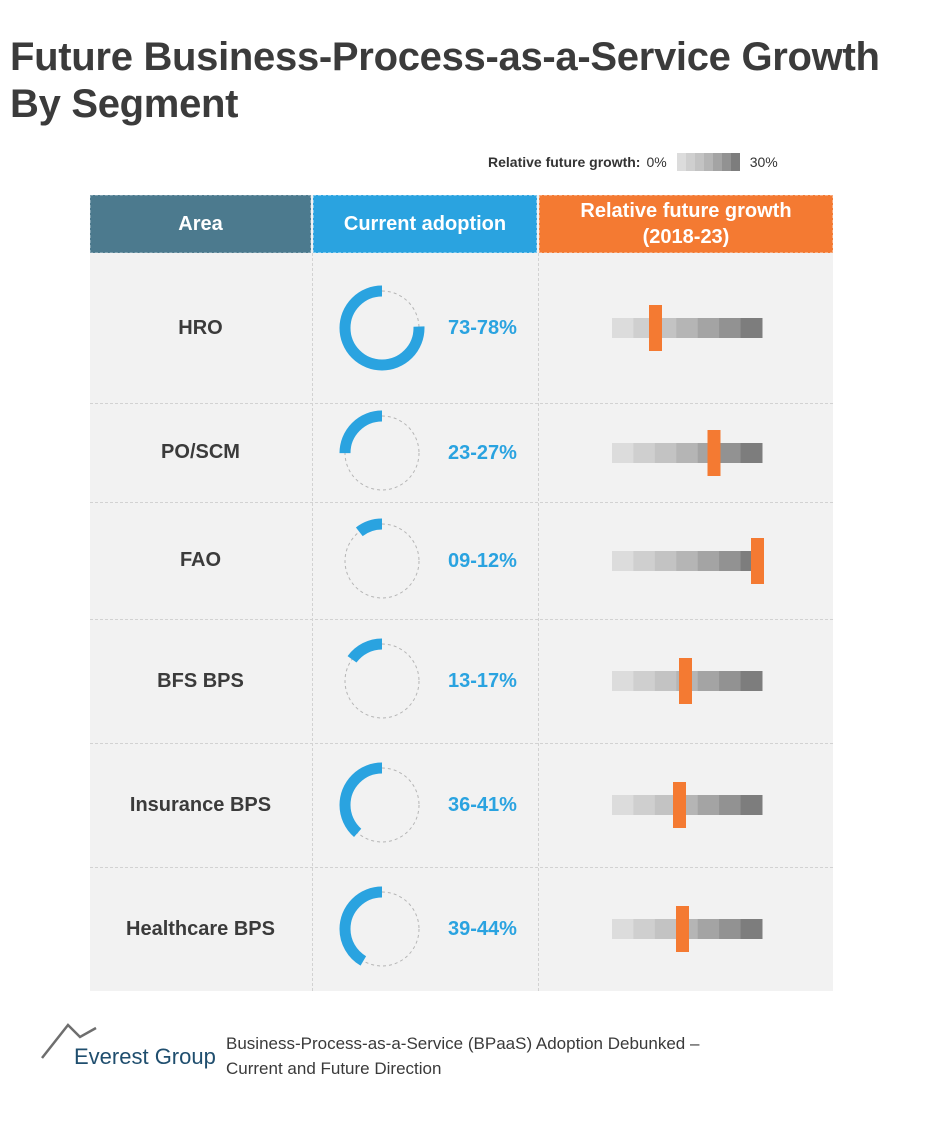 This screenshot has height=1133, width=941. Describe the element at coordinates (200, 327) in the screenshot. I see `area-name: HRO` at that location.